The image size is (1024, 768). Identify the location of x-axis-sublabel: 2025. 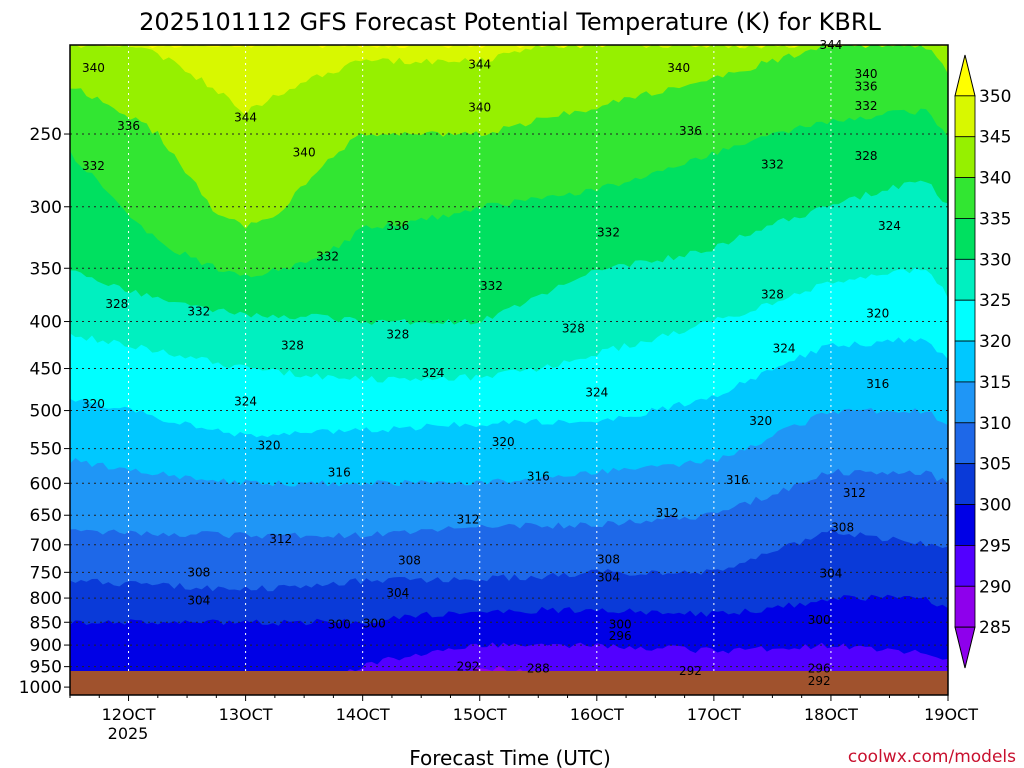
(128, 733).